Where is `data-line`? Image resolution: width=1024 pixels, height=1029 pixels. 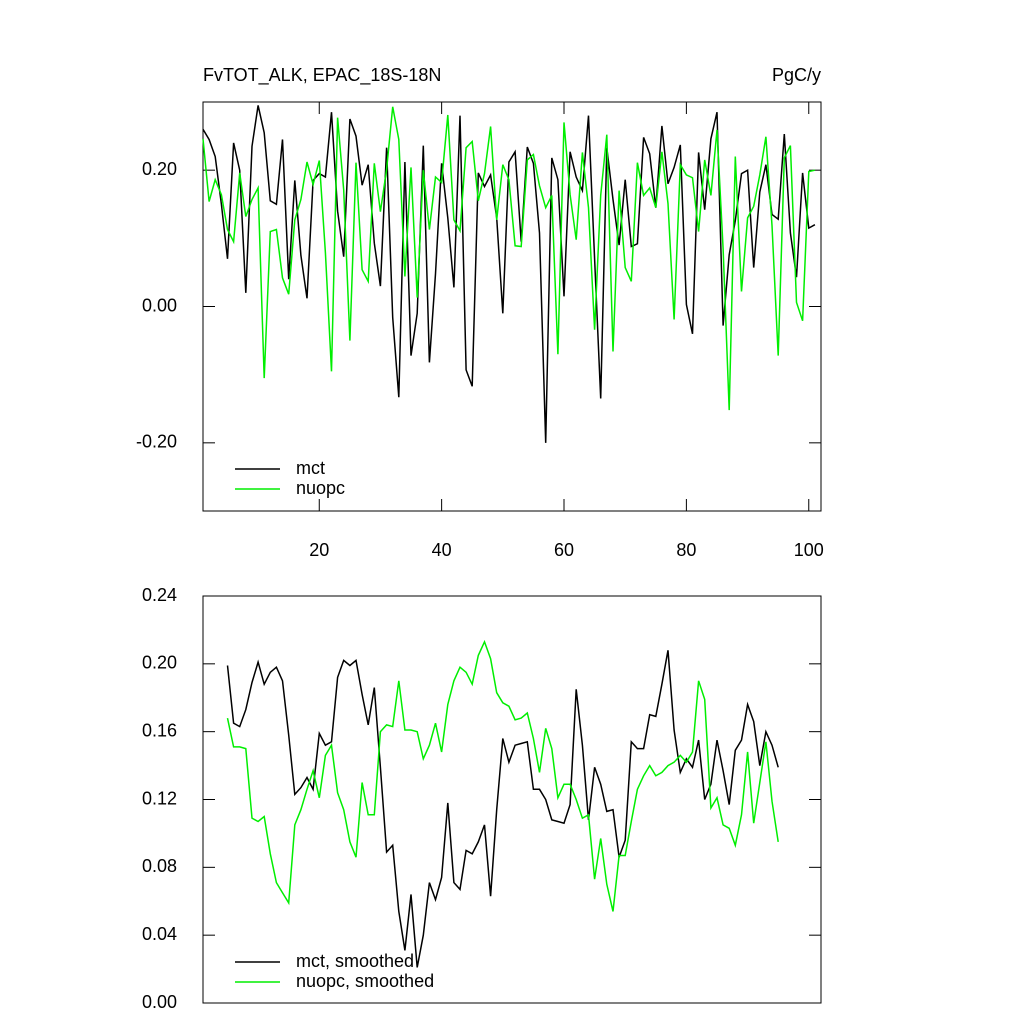
data-line is located at coordinates (502, 775).